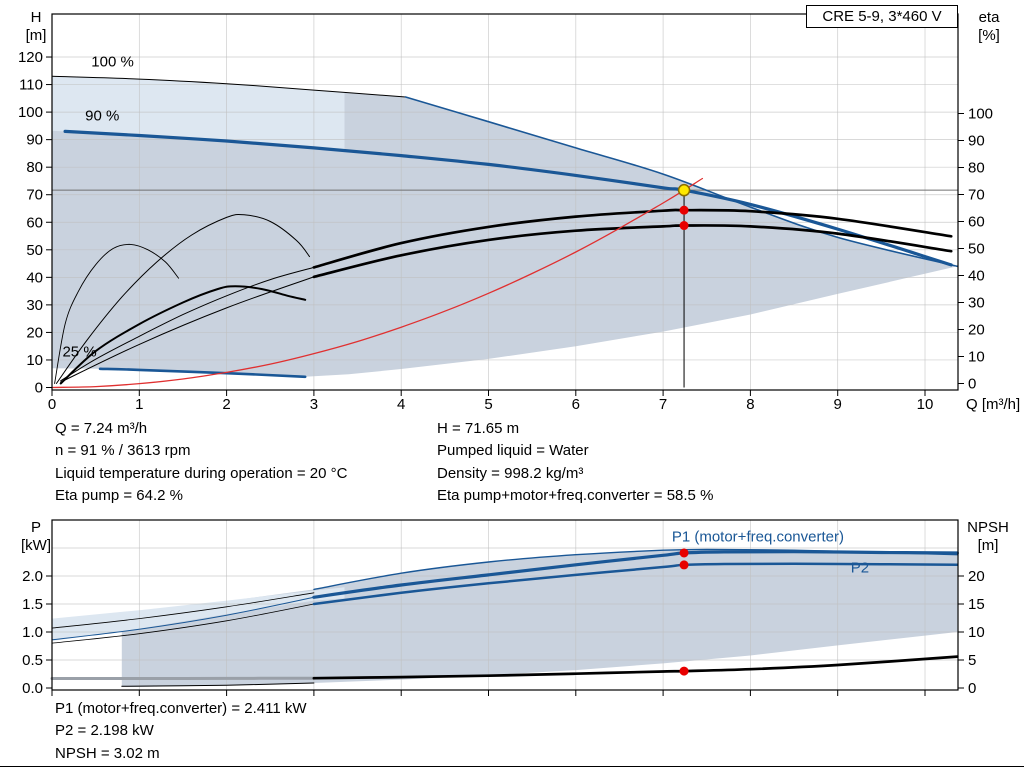  Describe the element at coordinates (104, 731) in the screenshot. I see `info-p2: P2 = 2.198 kW` at that location.